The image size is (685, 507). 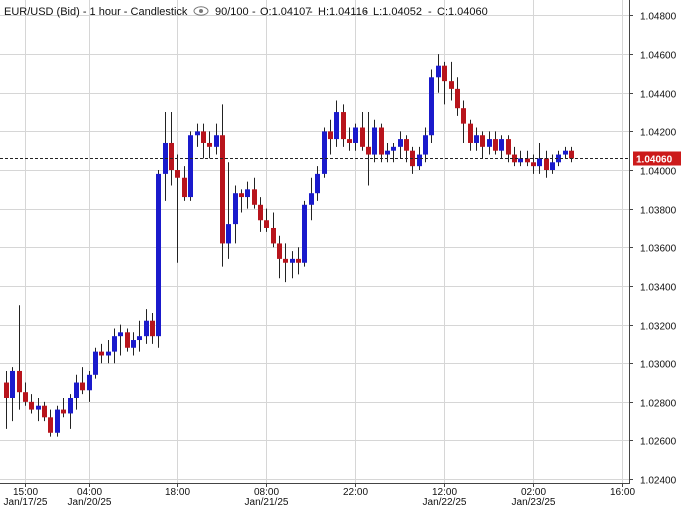 I want to click on y-tick-label: 1.02600, so click(x=658, y=442).